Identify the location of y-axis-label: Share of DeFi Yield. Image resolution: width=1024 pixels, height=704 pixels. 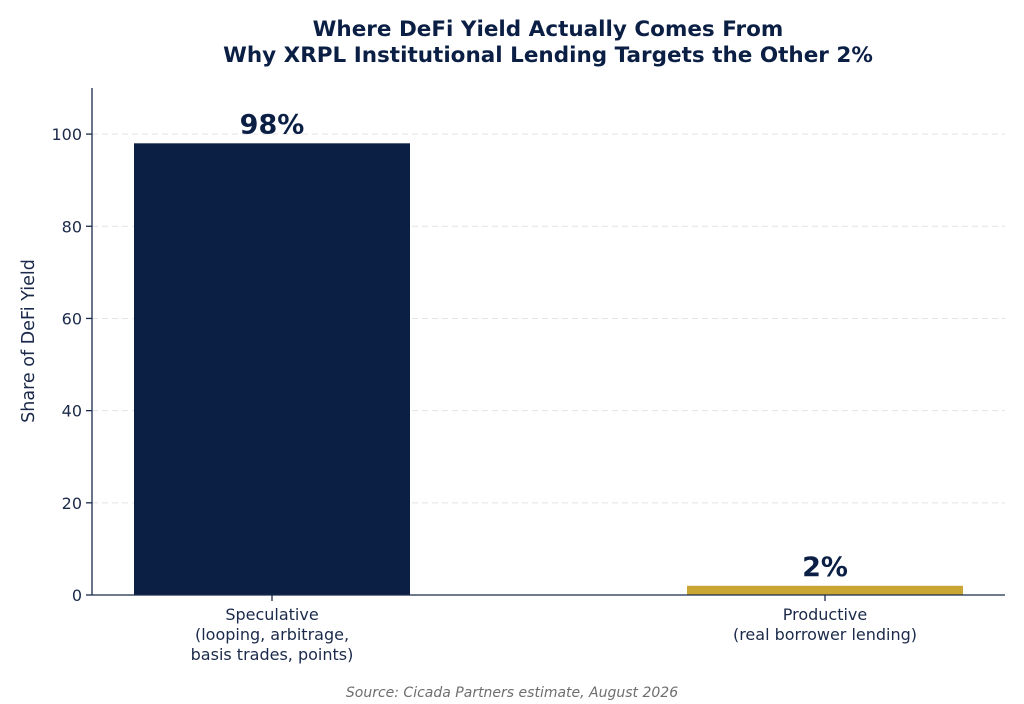
(29, 341).